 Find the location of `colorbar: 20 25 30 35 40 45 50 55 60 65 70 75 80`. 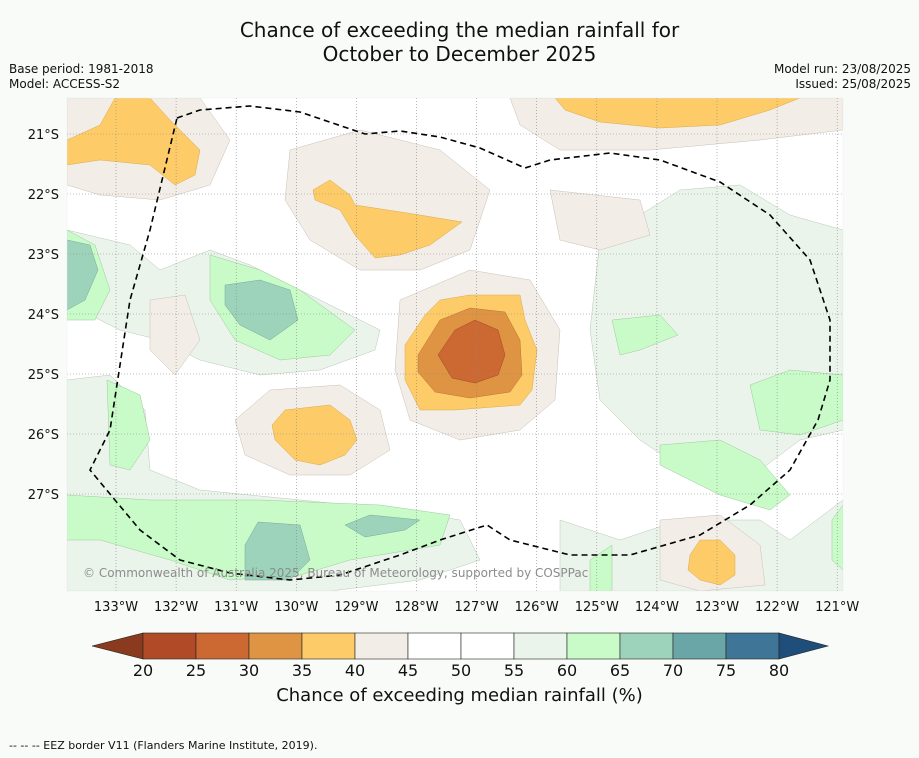

colorbar: 20 25 30 35 40 45 50 55 60 65 70 75 80 is located at coordinates (460, 656).